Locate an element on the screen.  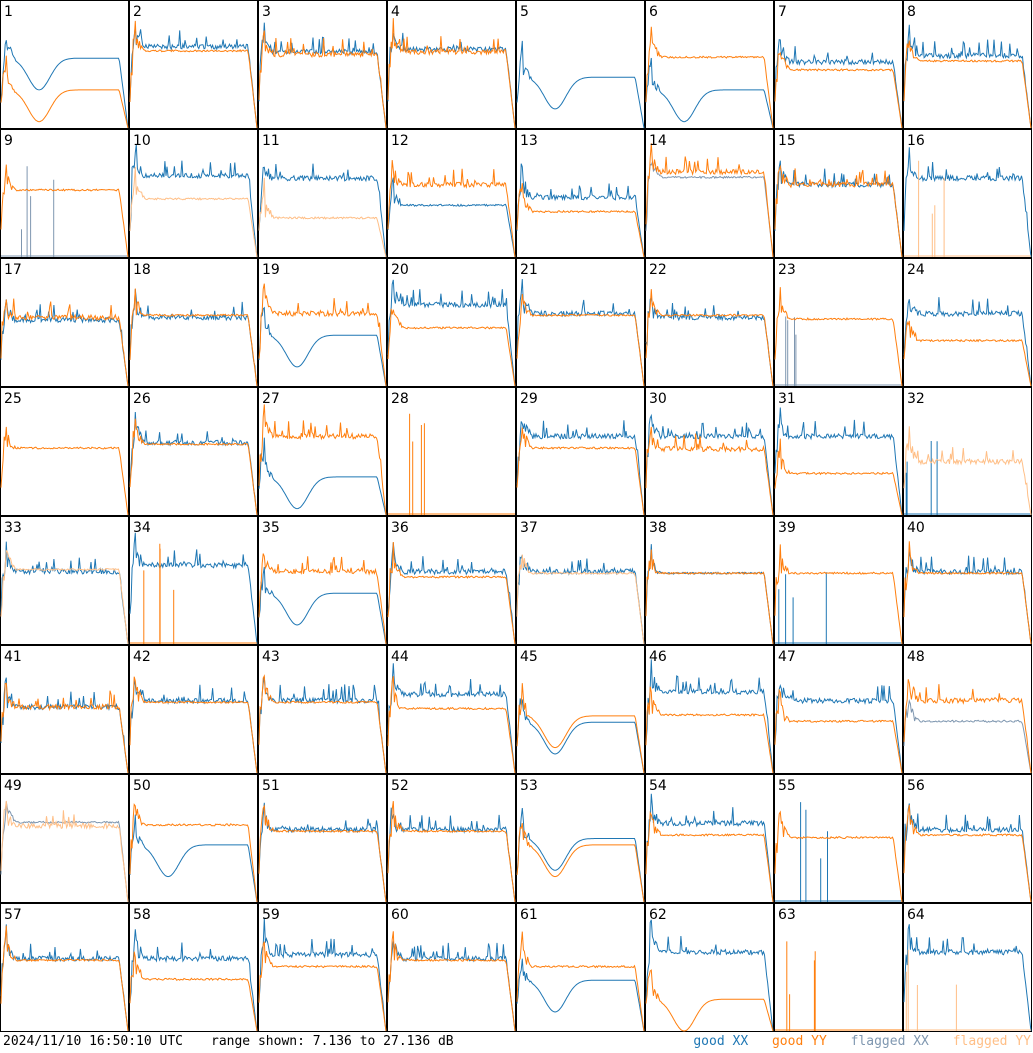
antenna-label: 16 is located at coordinates (916, 141).